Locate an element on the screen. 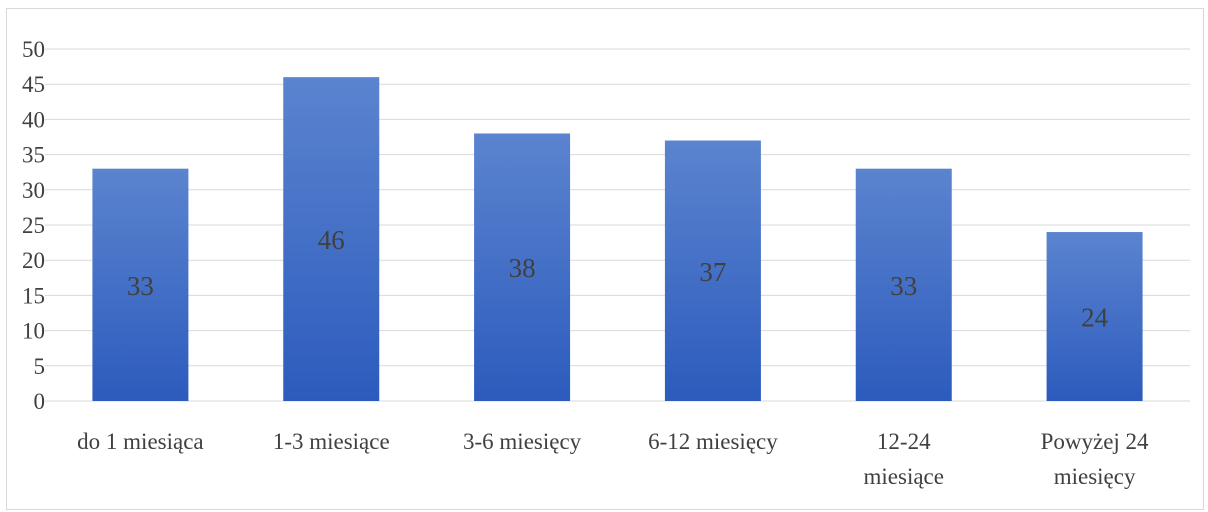 The width and height of the screenshot is (1208, 512). x-tick-label: 1-3 miesiące is located at coordinates (331, 441).